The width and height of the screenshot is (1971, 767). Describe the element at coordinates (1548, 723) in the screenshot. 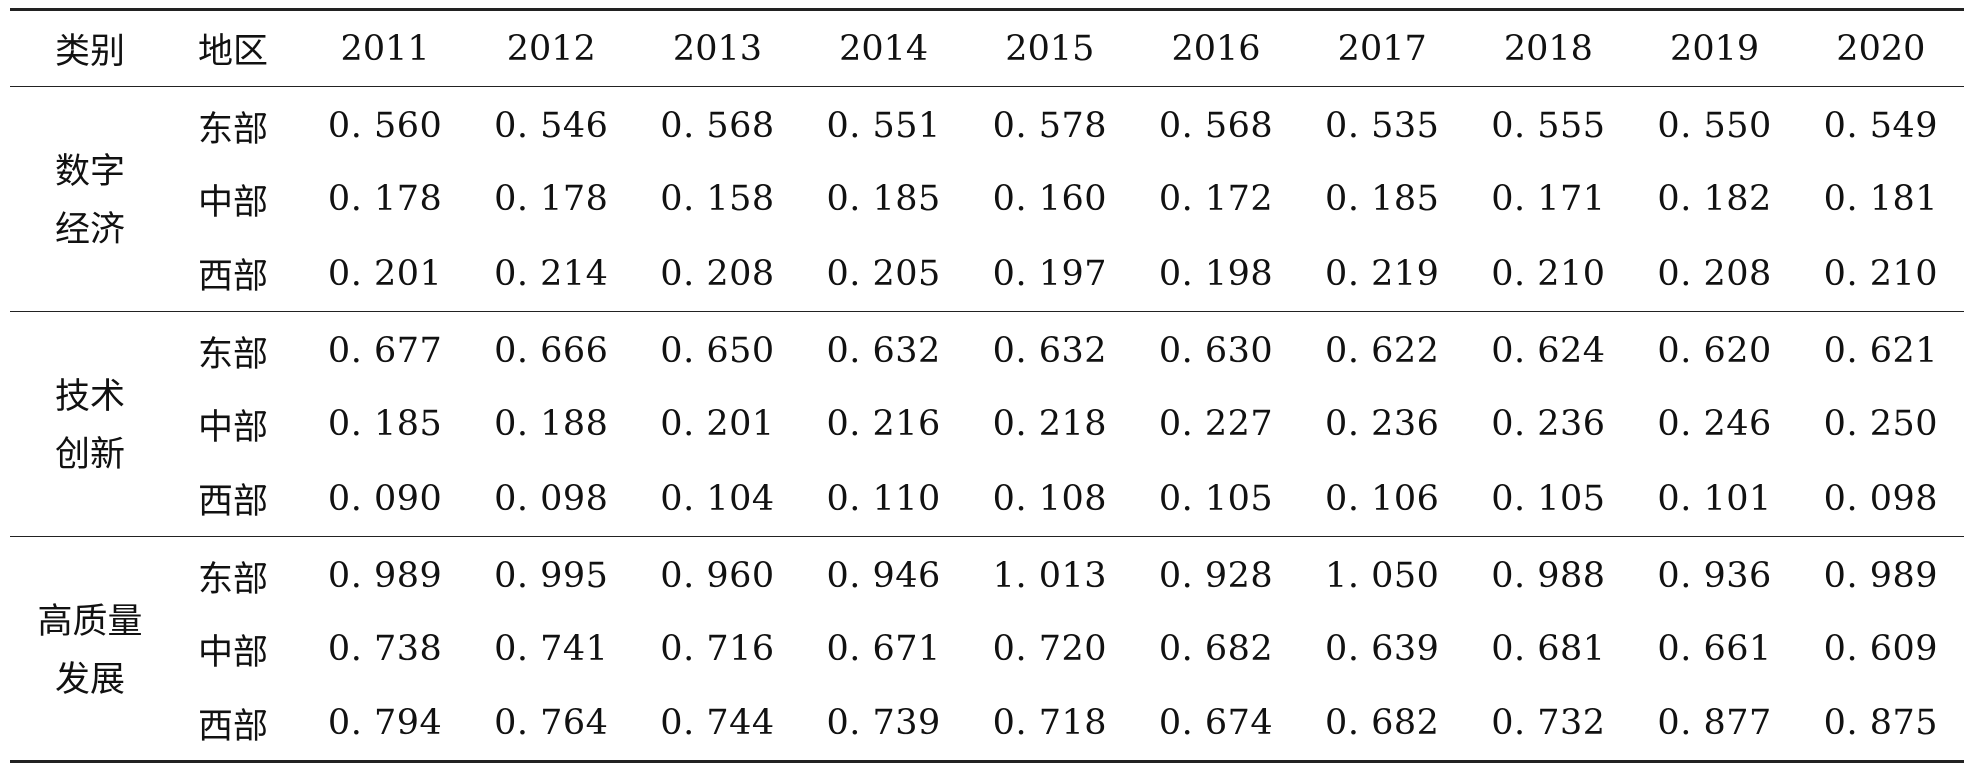

I see `value-cell: 0. 732` at that location.